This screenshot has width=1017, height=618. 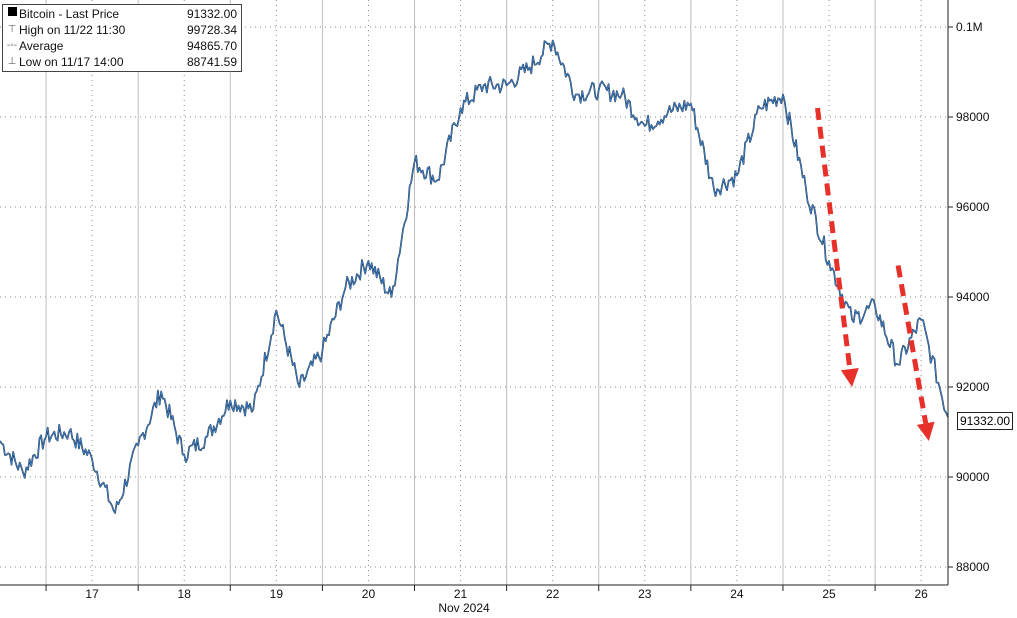 I want to click on y-tick-label: 90000, so click(x=973, y=477).